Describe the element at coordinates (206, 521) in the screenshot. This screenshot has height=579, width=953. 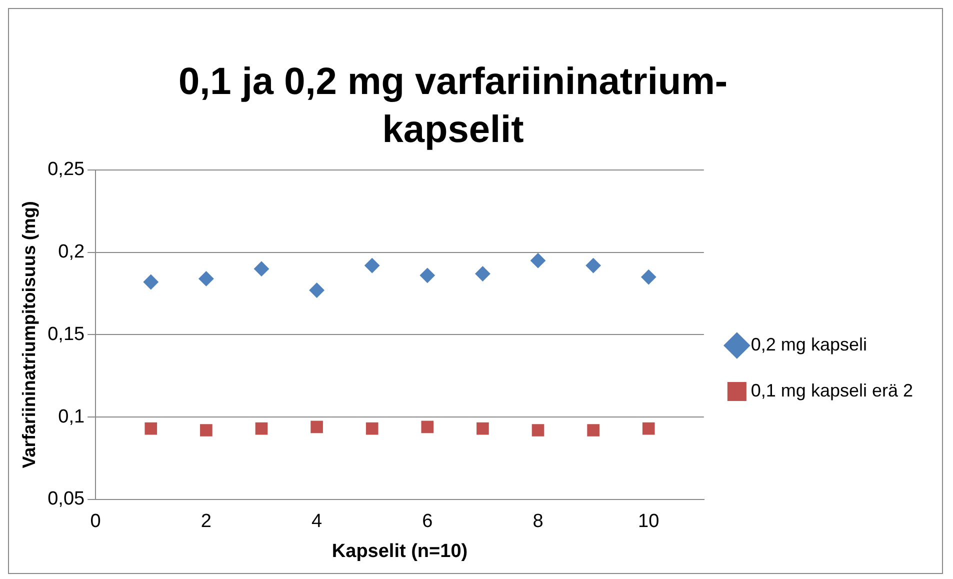
I see `x-tick-label: 2` at that location.